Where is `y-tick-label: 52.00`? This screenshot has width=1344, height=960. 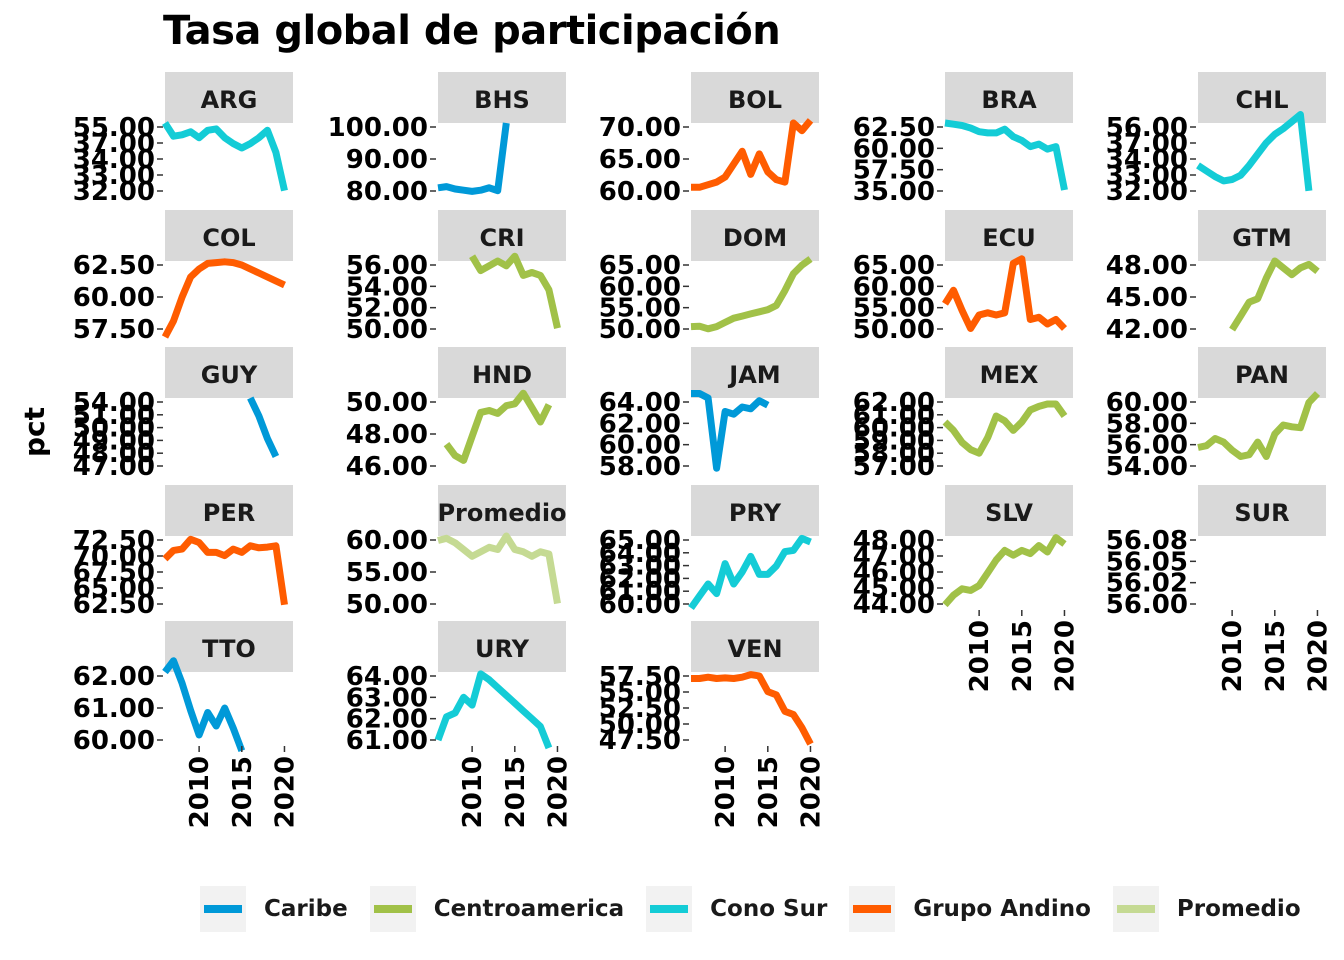 y-tick-label: 52.00 is located at coordinates (387, 309).